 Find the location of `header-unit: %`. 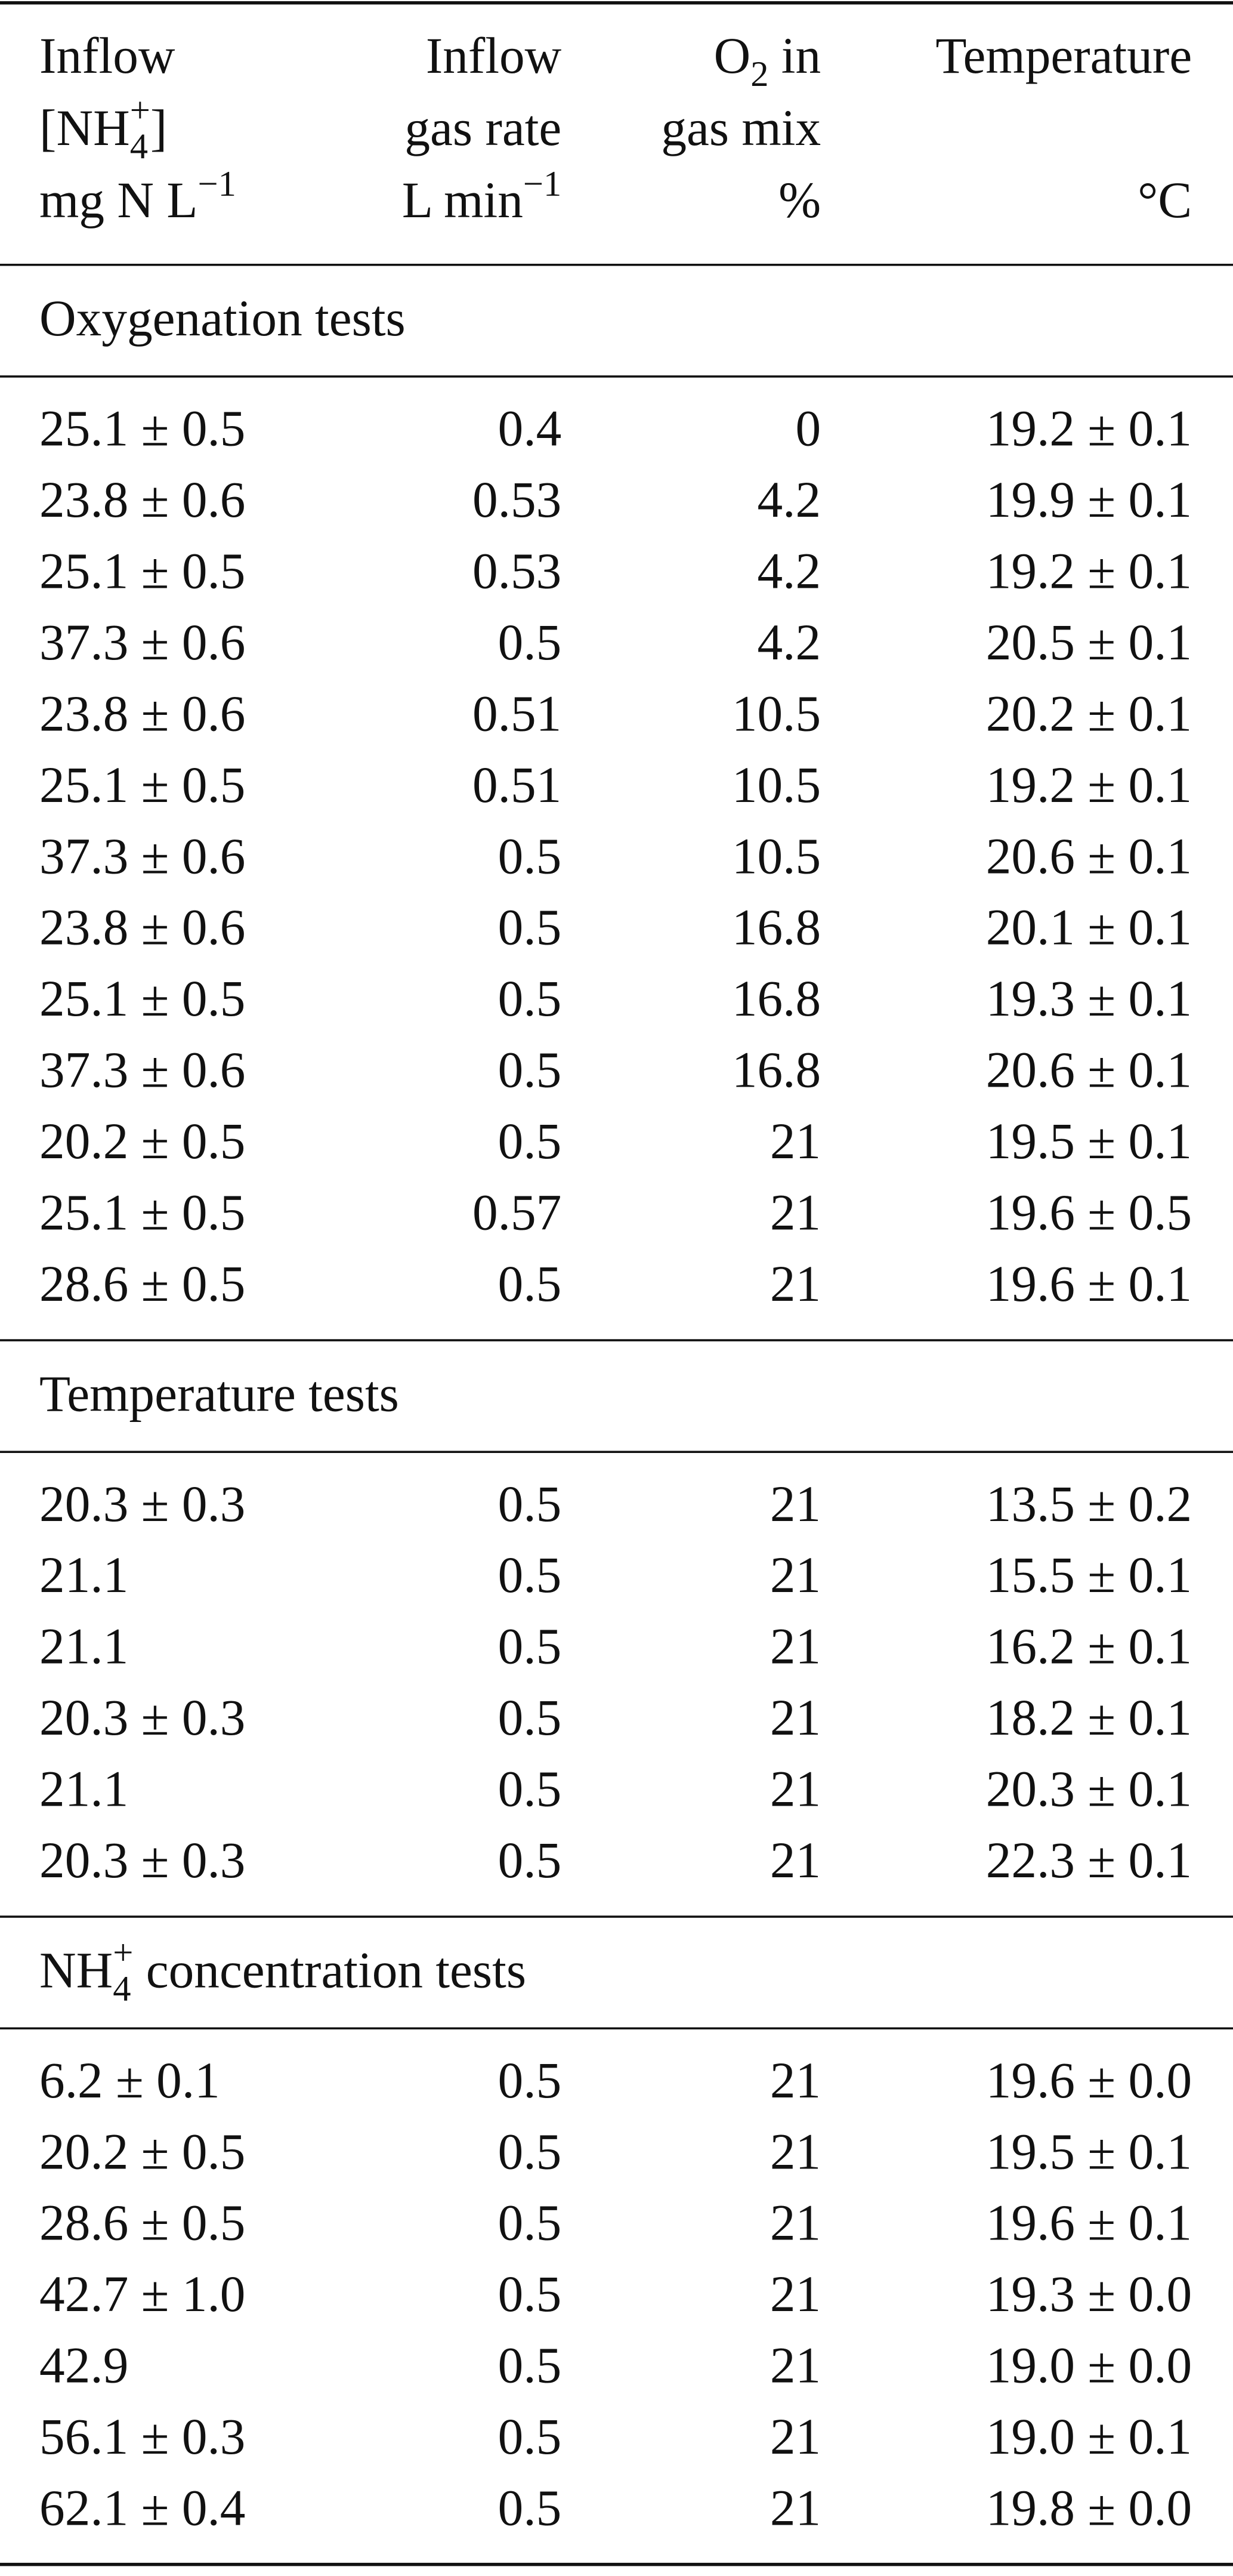

header-unit: % is located at coordinates (799, 201).